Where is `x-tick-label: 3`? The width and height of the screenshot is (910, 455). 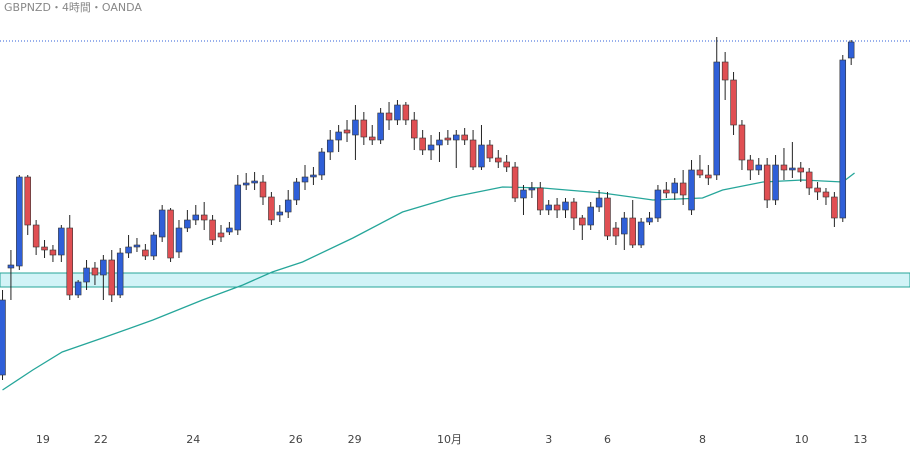 x-tick-label: 3 is located at coordinates (548, 439).